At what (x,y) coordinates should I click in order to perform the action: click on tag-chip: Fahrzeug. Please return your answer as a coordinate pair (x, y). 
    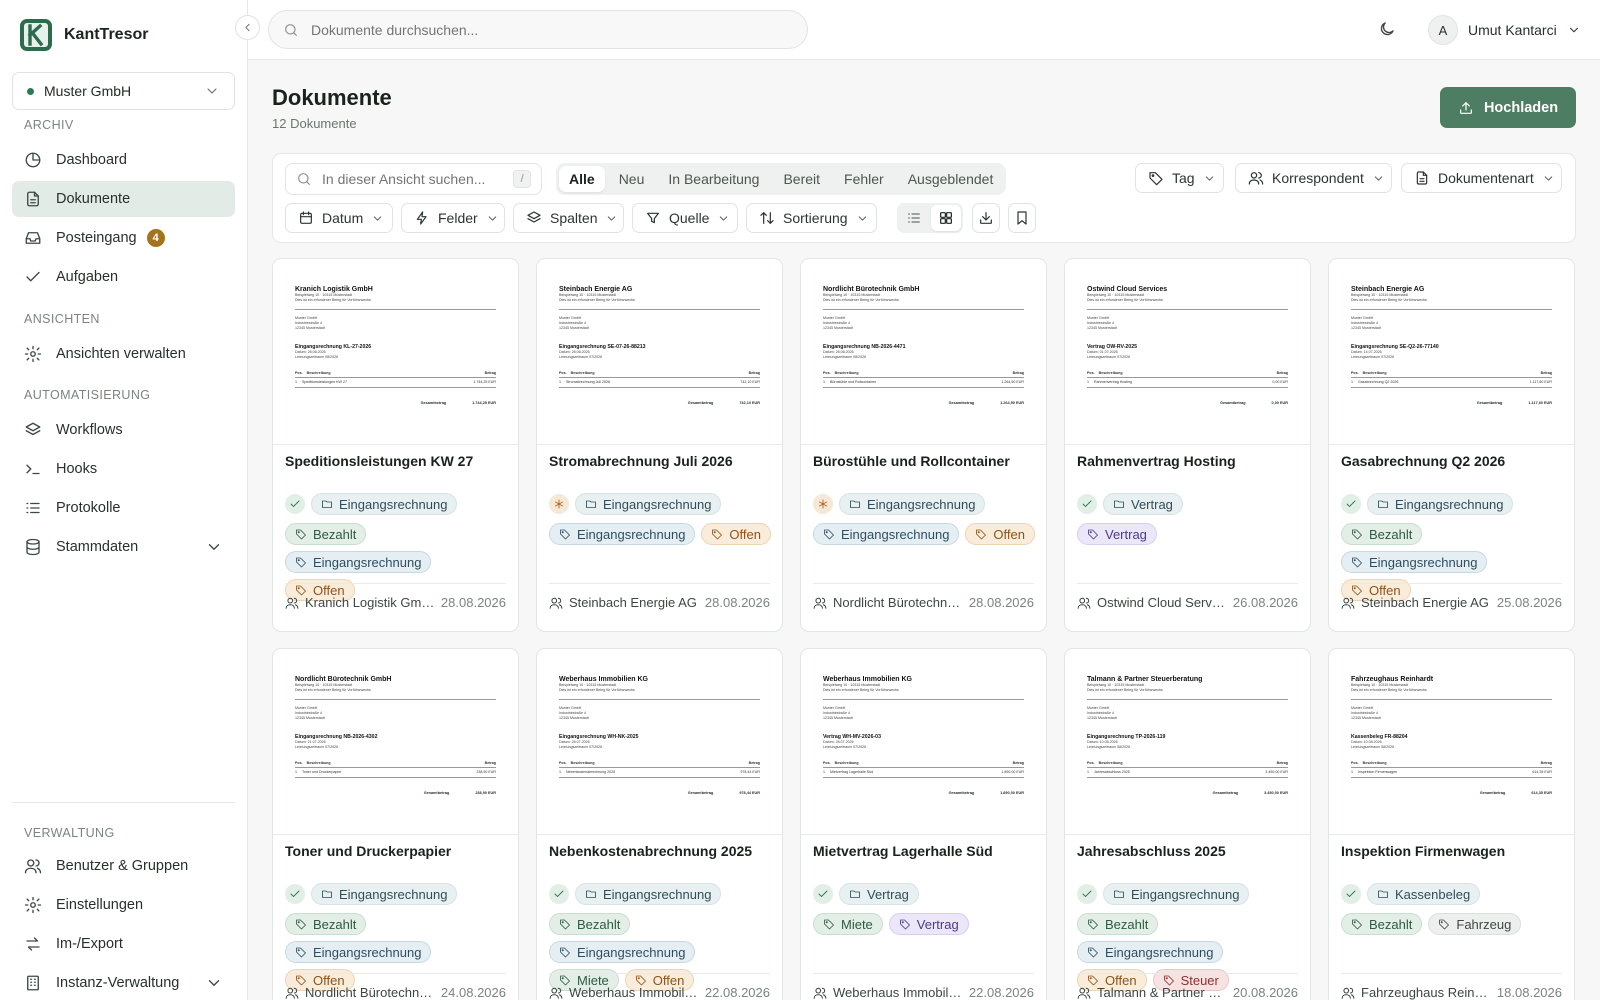
    Looking at the image, I should click on (1475, 924).